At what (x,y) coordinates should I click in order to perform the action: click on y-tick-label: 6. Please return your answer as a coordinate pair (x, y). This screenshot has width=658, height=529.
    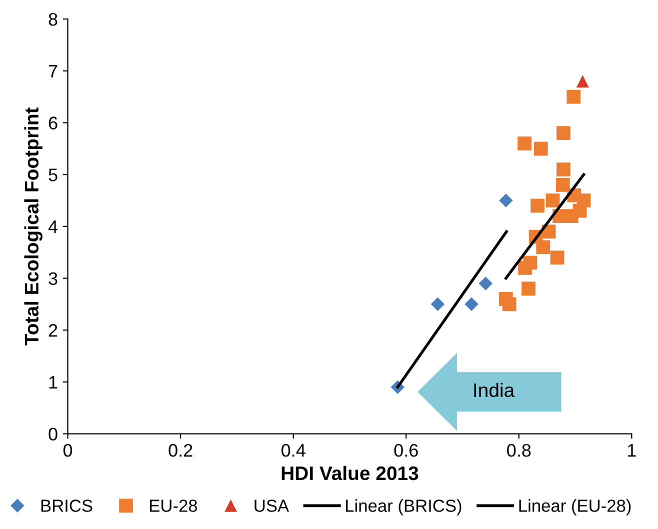
    Looking at the image, I should click on (53, 123).